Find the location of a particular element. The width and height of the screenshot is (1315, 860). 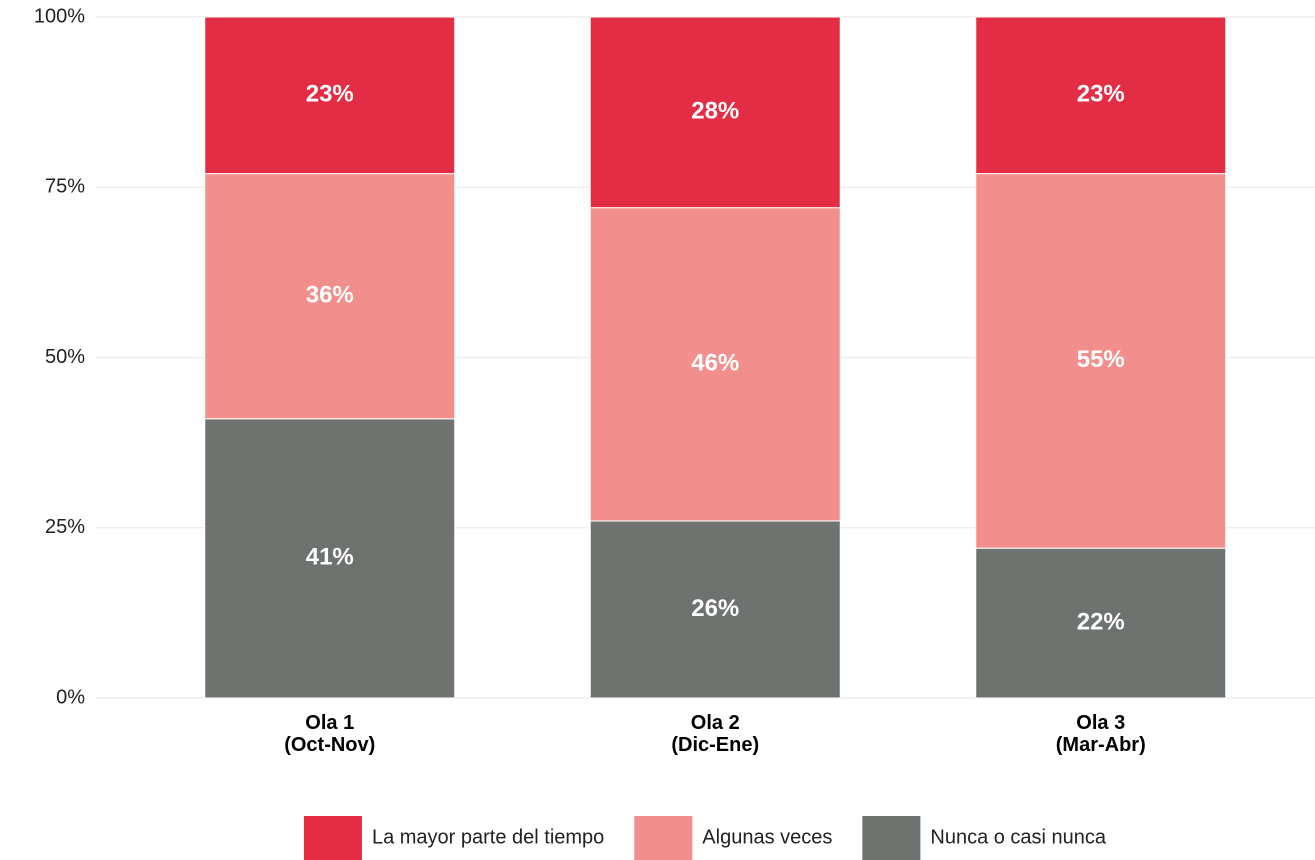

legend-label: Nunca o casi nunca is located at coordinates (1018, 837).